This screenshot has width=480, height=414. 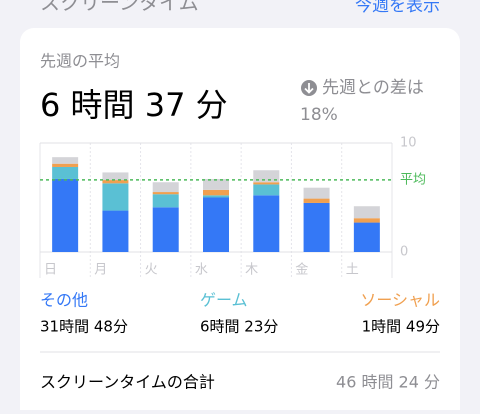 What do you see at coordinates (397, 8) in the screenshot?
I see `show-week-link: 今週を表示` at bounding box center [397, 8].